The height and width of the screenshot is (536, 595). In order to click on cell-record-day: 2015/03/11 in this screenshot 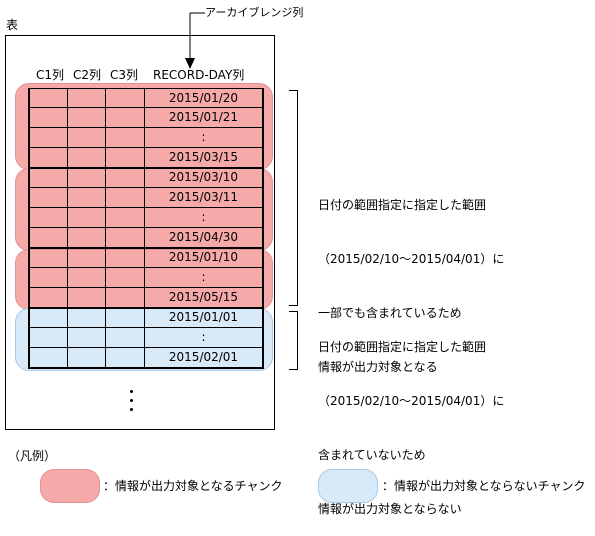, I will do `click(203, 197)`.